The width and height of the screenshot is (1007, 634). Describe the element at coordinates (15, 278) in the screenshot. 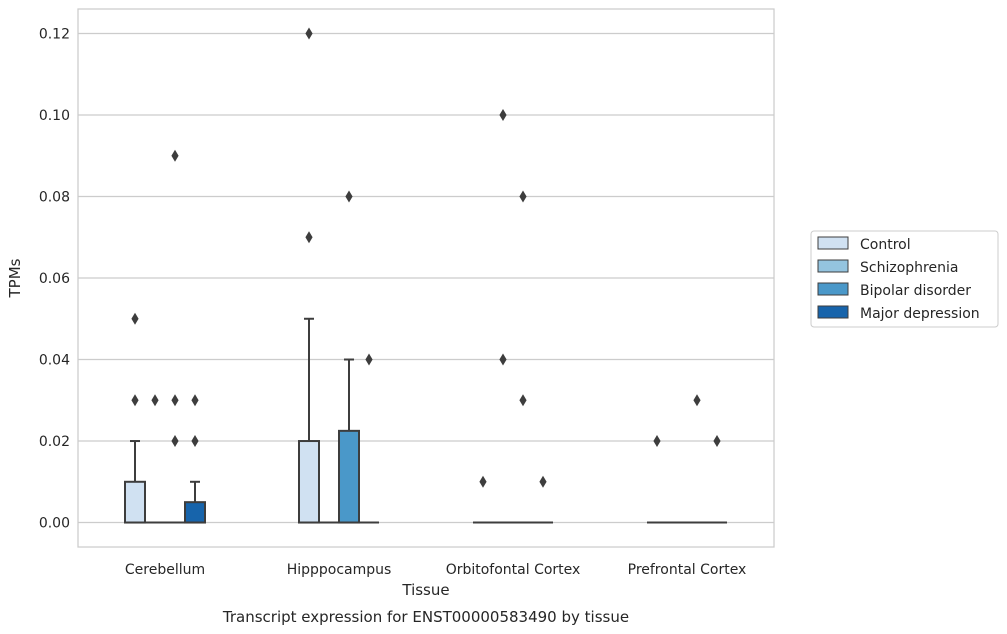

I see `y-axis-title: TPMs` at that location.